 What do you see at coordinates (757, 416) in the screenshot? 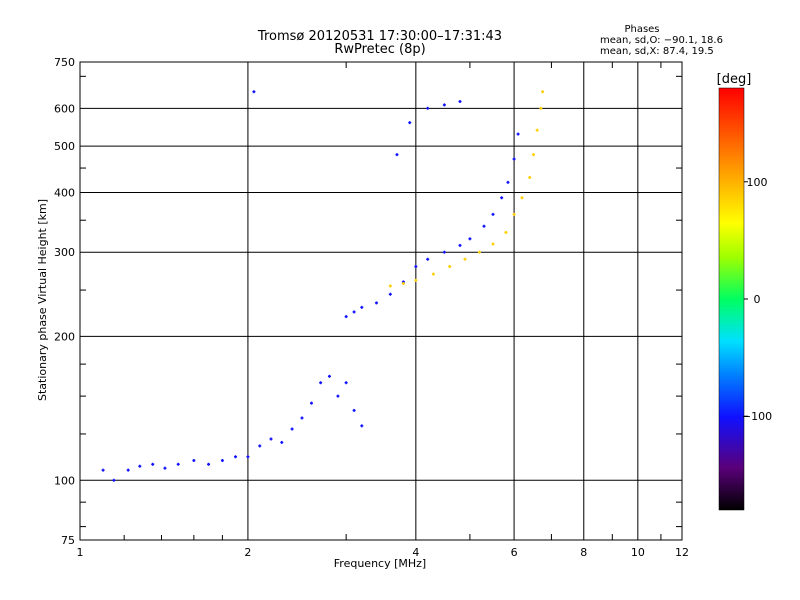
I see `colorbar-tick-label: −100` at bounding box center [757, 416].